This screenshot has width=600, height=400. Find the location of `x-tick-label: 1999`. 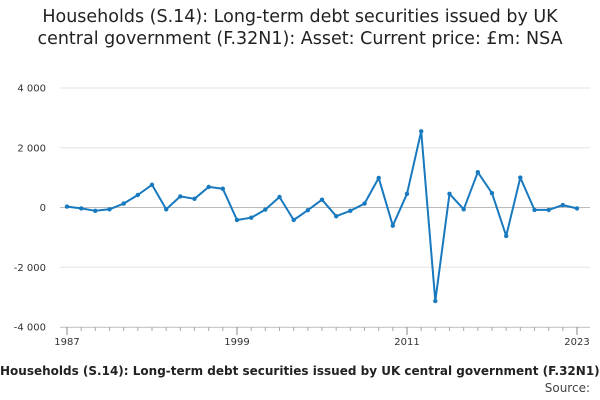

x-tick-label: 1999 is located at coordinates (236, 342).